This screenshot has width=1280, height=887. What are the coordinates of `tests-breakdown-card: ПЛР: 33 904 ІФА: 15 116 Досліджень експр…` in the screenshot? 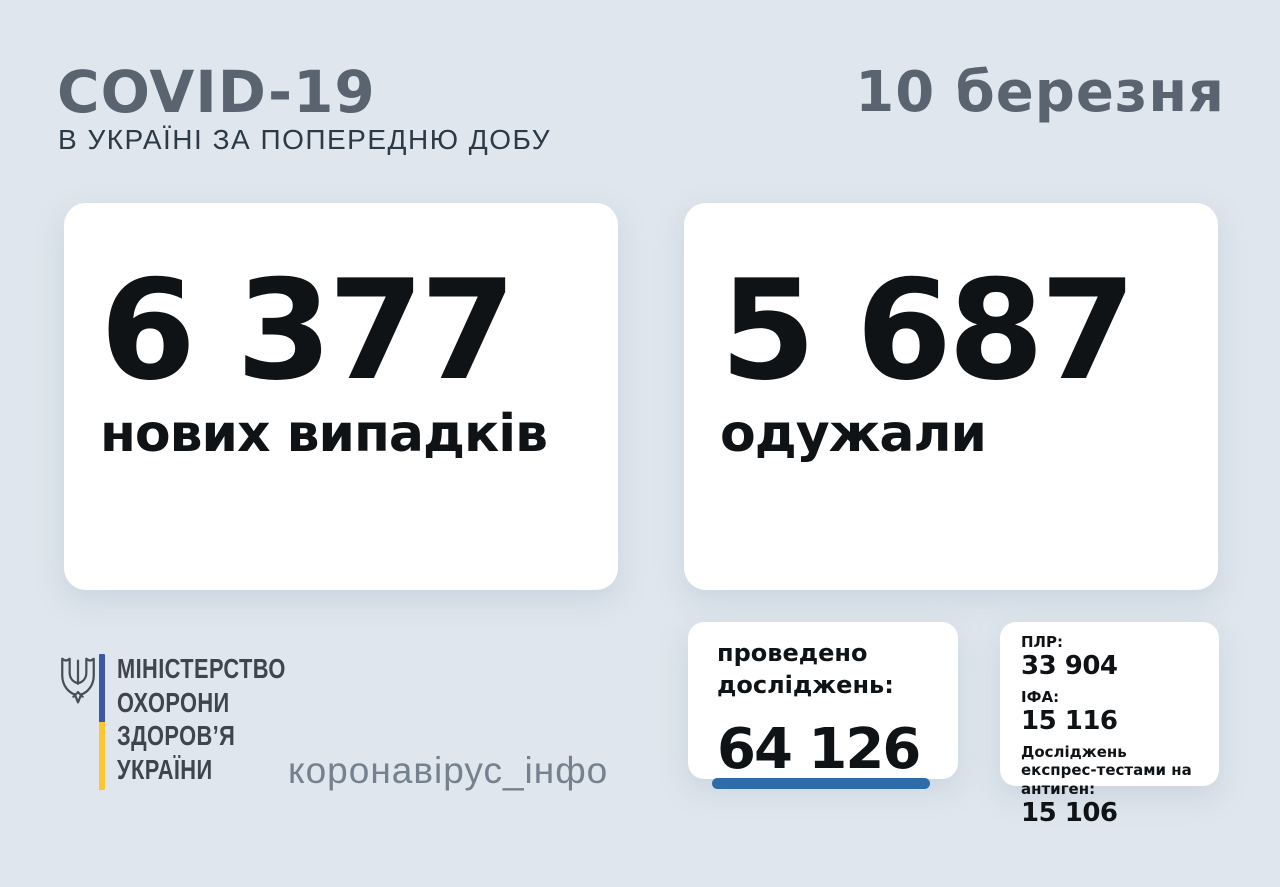 It's located at (1109, 725).